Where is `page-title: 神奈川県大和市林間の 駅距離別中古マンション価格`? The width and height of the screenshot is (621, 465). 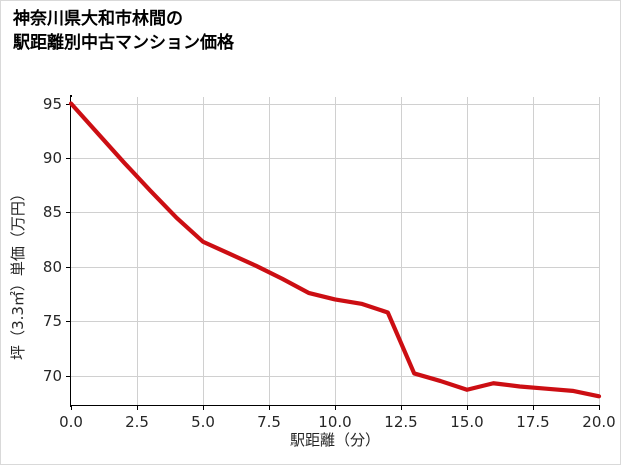
page-title: 神奈川県大和市林間の 駅距離別中古マンション価格 is located at coordinates (123, 31).